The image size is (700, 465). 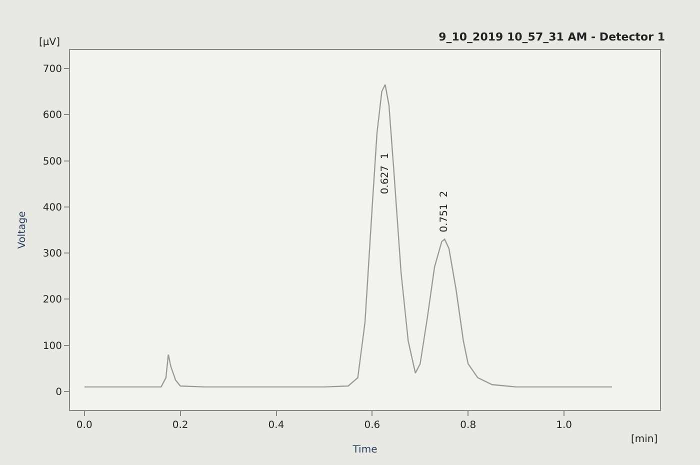 I want to click on y-tick-label: 200, so click(x=52, y=300).